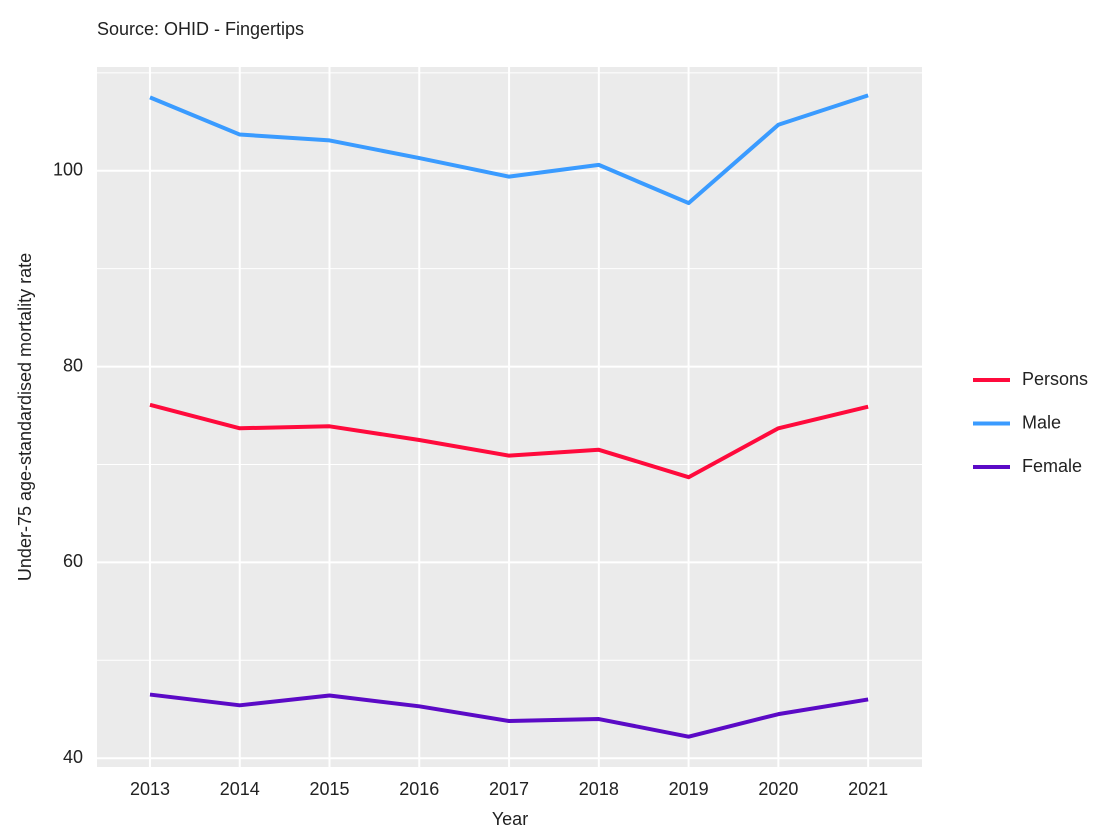 This screenshot has height=831, width=1114. What do you see at coordinates (599, 789) in the screenshot?
I see `x-tick-label: 2018` at bounding box center [599, 789].